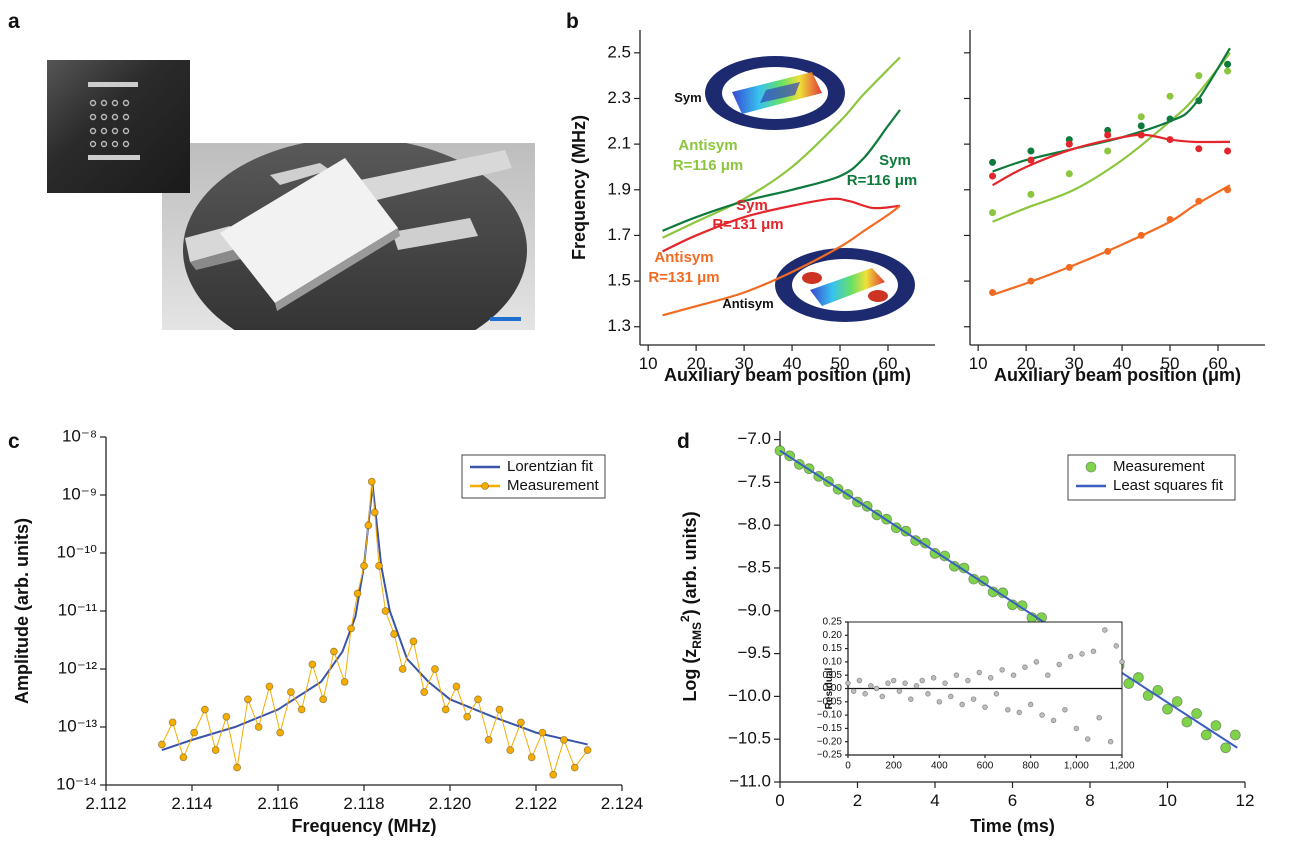 The image size is (1300, 857). What do you see at coordinates (1168, 485) in the screenshot?
I see `legend-label: Least squares fit` at bounding box center [1168, 485].